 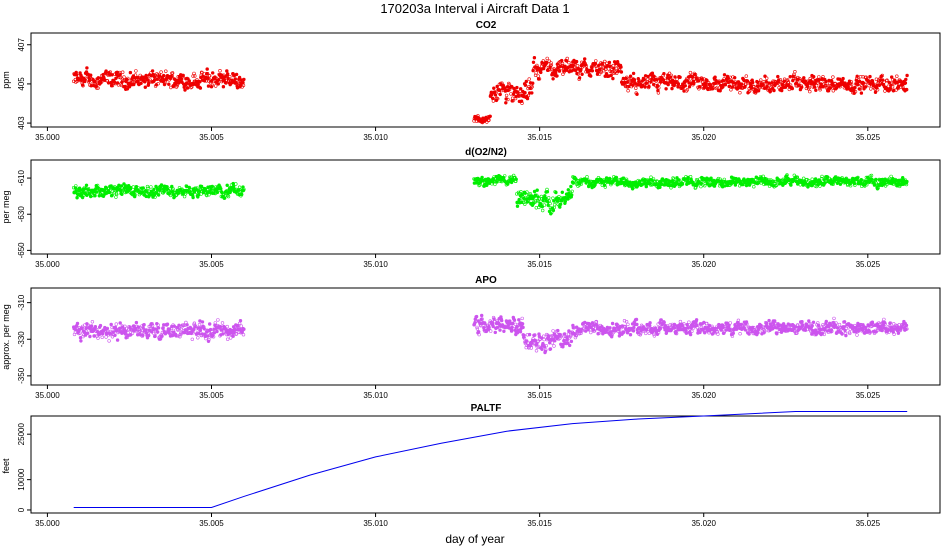 What do you see at coordinates (868, 523) in the screenshot?
I see `paltf-x-tick-label: 35.025` at bounding box center [868, 523].